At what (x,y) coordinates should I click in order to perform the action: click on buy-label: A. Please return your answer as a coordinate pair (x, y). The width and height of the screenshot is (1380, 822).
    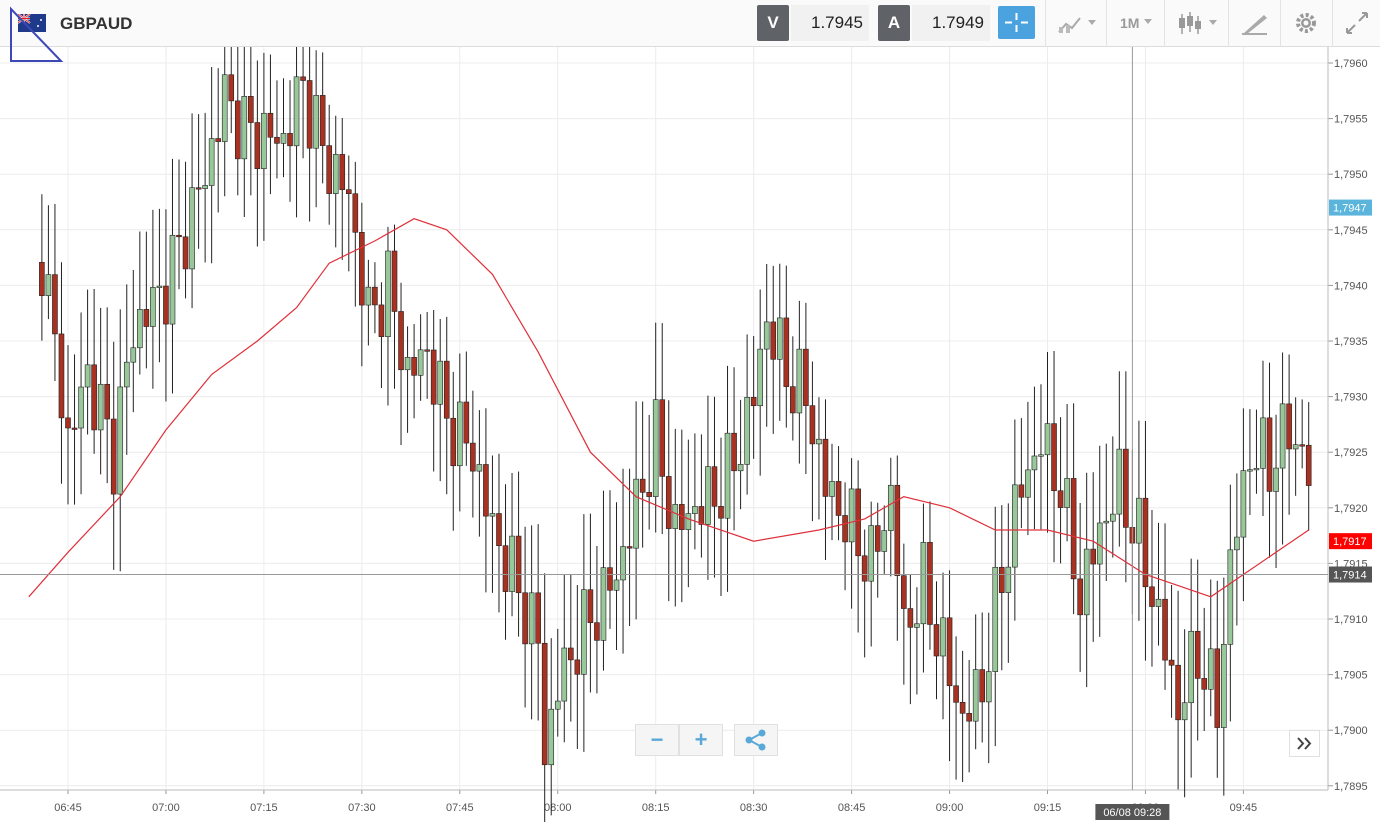
    Looking at the image, I should click on (894, 23).